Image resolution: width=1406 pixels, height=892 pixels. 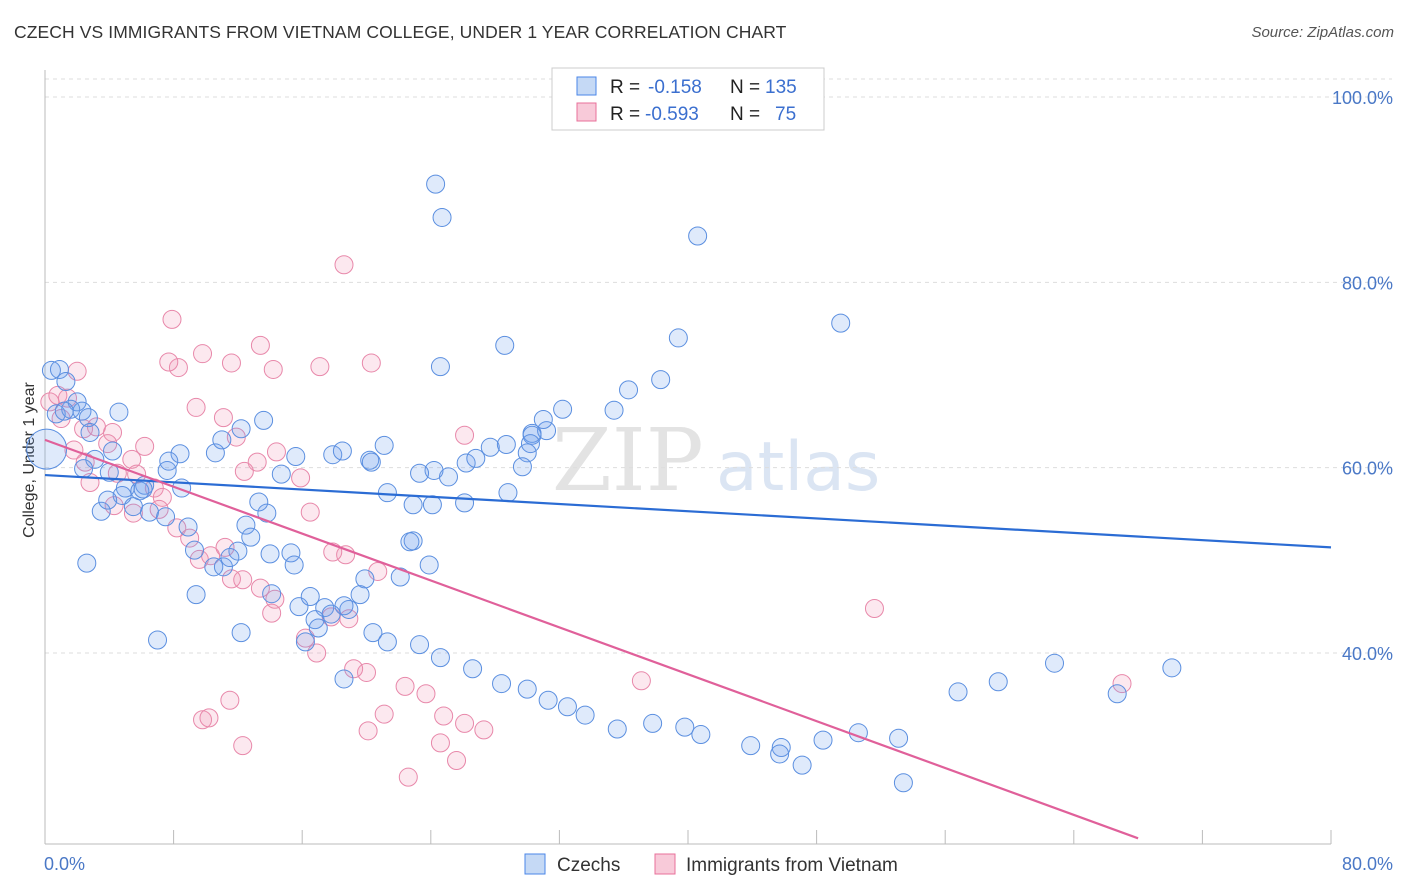 What do you see at coordinates (745, 87) in the screenshot?
I see `stats-legend-n-label-czechs: N =` at bounding box center [745, 87].